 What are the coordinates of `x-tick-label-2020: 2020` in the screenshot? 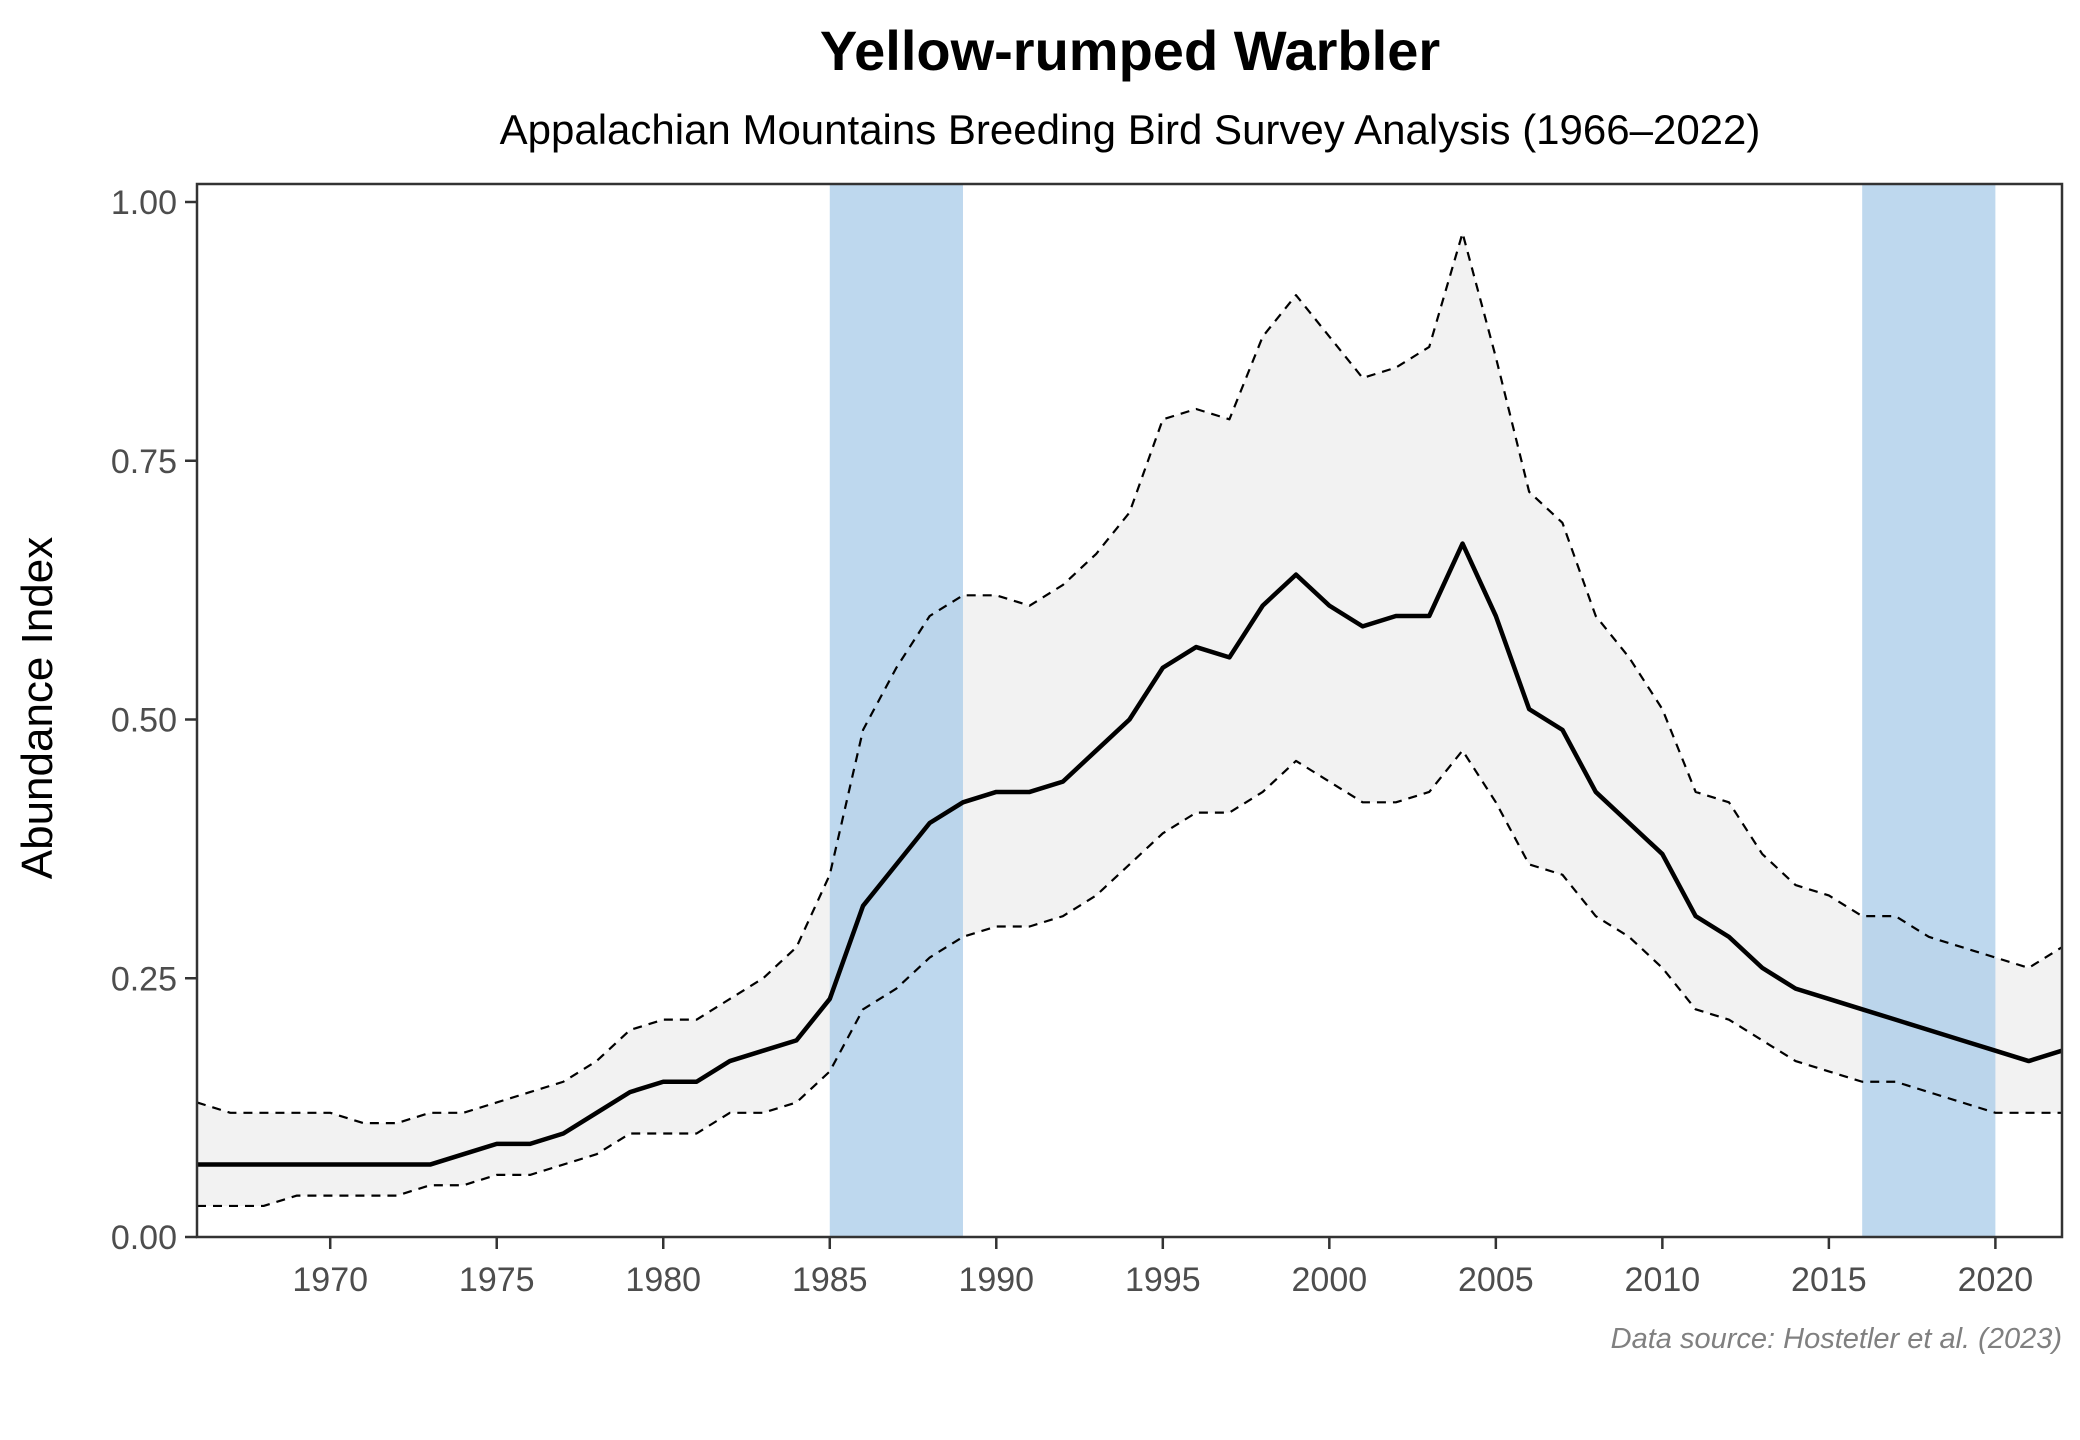 It's located at (1996, 1280).